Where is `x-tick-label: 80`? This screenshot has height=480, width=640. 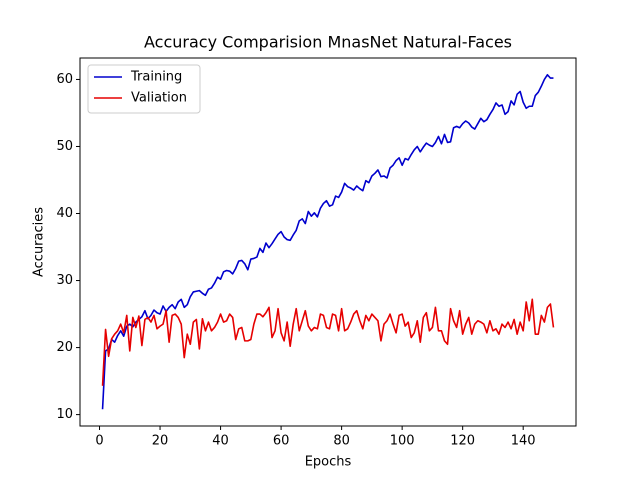 x-tick-label: 80 is located at coordinates (341, 441).